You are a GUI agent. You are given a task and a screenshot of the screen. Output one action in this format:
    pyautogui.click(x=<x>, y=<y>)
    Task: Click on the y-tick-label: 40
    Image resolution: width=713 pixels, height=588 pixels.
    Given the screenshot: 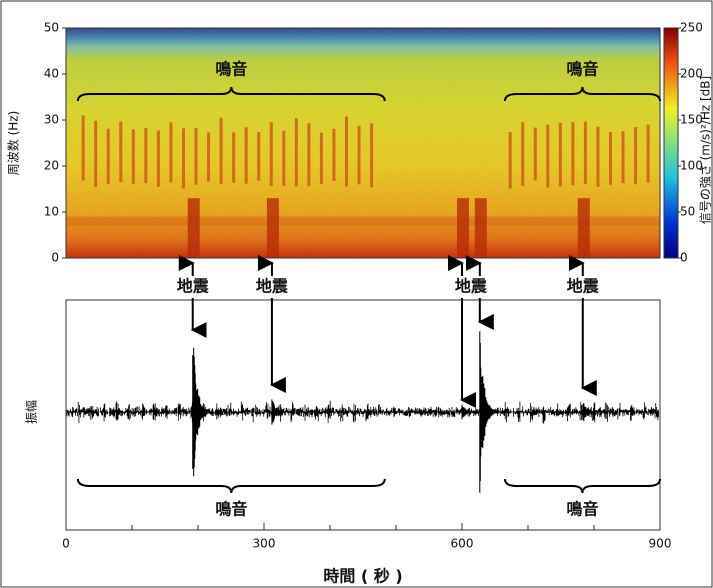 What is the action you would take?
    pyautogui.click(x=51, y=74)
    